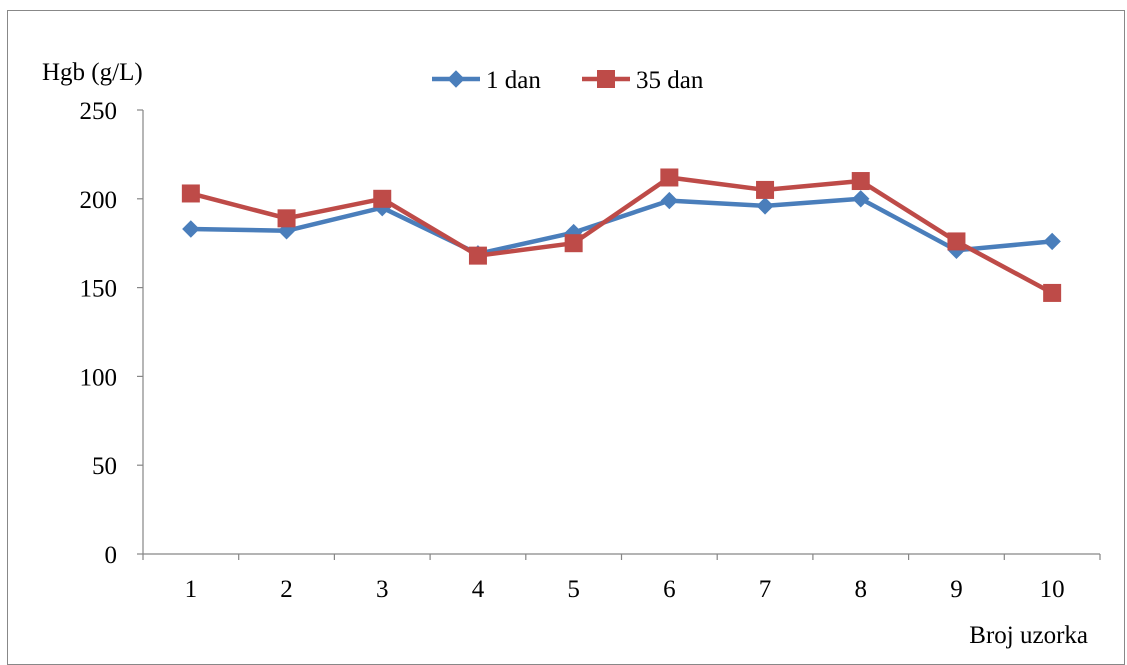 The height and width of the screenshot is (665, 1127). Describe the element at coordinates (765, 589) in the screenshot. I see `x-tick-label: 7` at that location.